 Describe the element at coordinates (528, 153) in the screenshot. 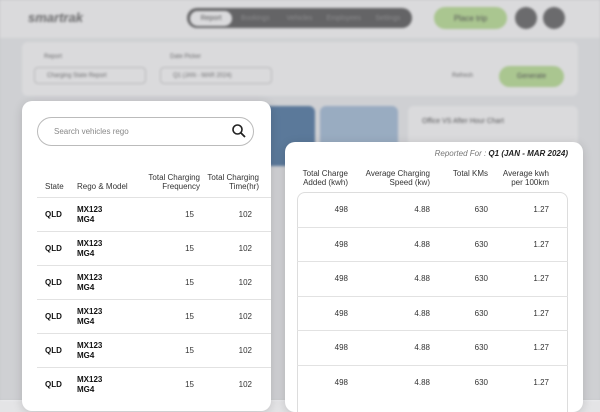

I see `reported-for-value: Q1 (JAN - MAR 2024)` at that location.